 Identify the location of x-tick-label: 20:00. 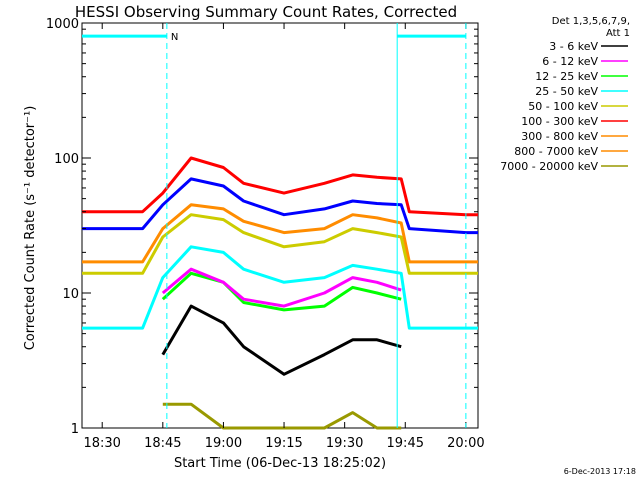
(465, 443).